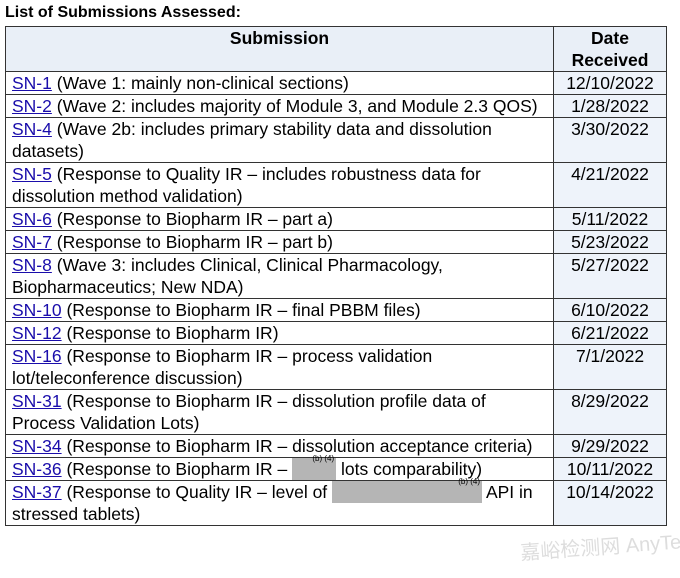 This screenshot has height=578, width=680. What do you see at coordinates (32, 83) in the screenshot?
I see `submission-link: SN-1` at bounding box center [32, 83].